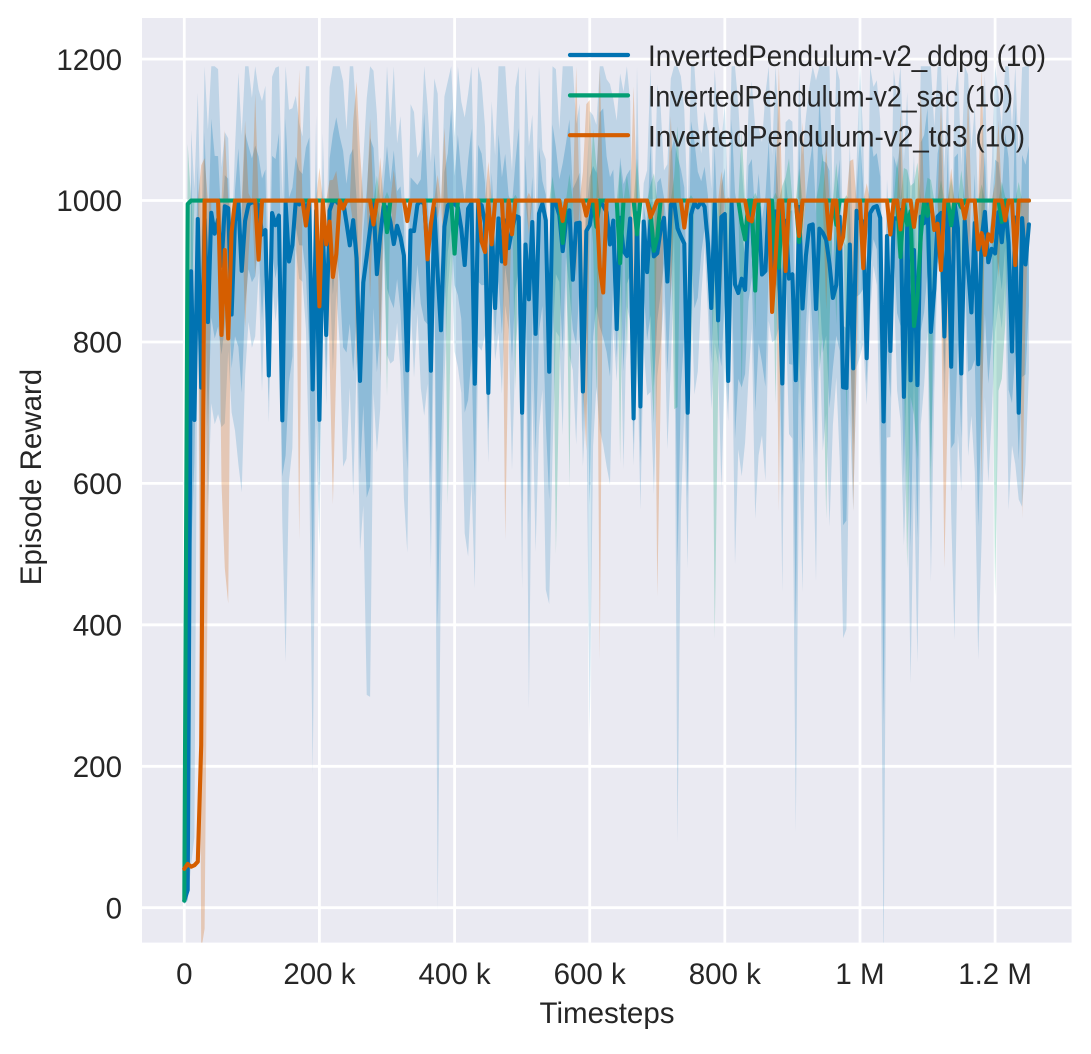 This screenshot has height=1054, width=1091. Describe the element at coordinates (836, 136) in the screenshot. I see `svg-text: InvertedPendulum-v2_td3 (10)` at that location.